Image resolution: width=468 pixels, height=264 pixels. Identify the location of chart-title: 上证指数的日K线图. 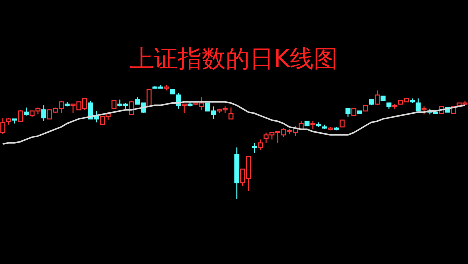
(234, 59).